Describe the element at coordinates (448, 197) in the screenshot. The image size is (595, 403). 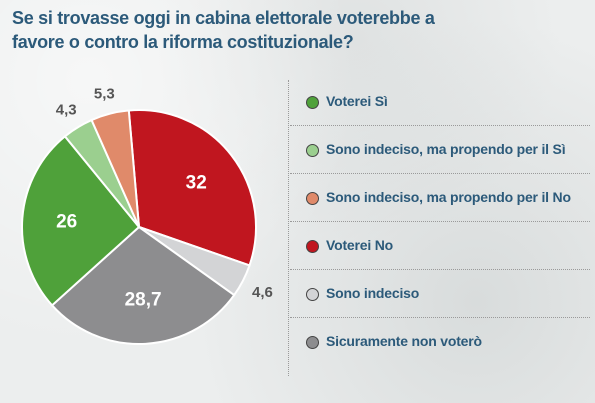
I see `legend-label: Sono indeciso, ma propendo per il No` at that location.